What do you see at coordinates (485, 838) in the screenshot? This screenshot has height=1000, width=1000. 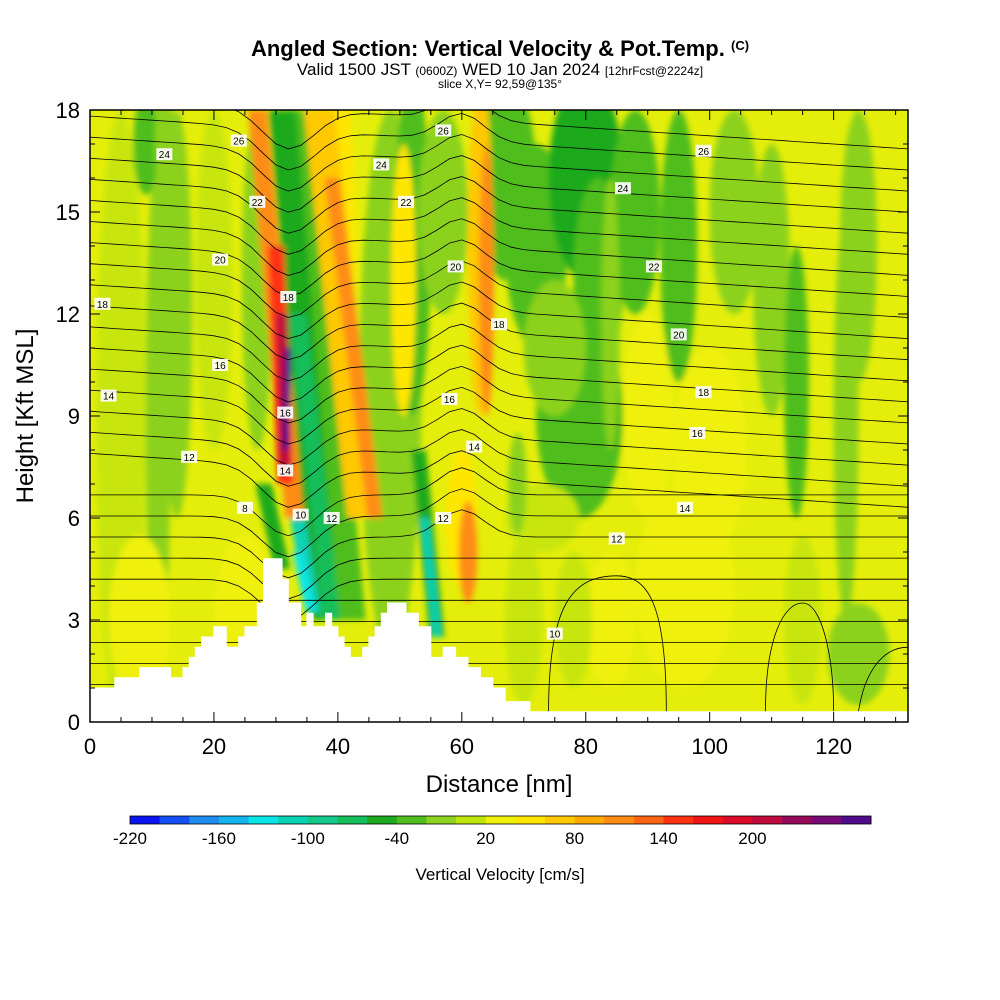 I see `colorbar-tick-label: 20` at bounding box center [485, 838].